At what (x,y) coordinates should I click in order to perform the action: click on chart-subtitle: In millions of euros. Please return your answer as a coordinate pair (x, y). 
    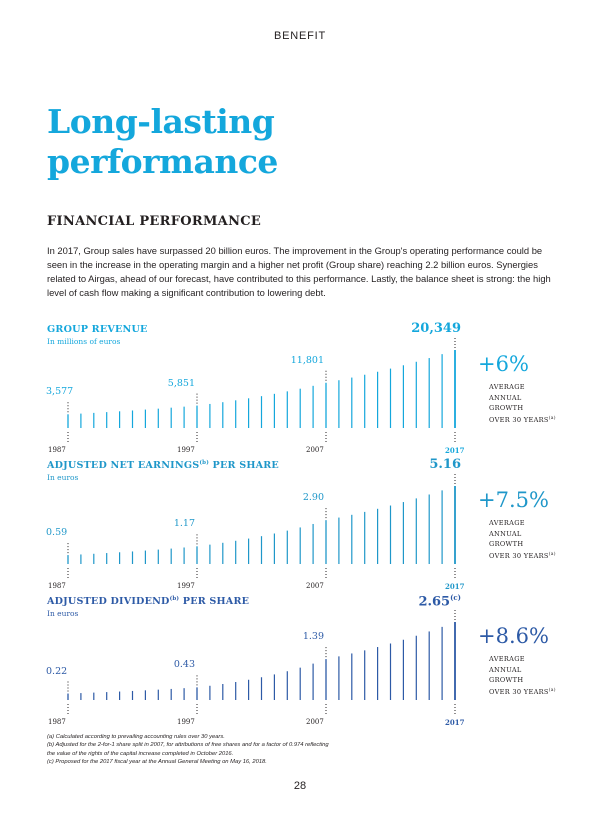
    Looking at the image, I should click on (84, 341).